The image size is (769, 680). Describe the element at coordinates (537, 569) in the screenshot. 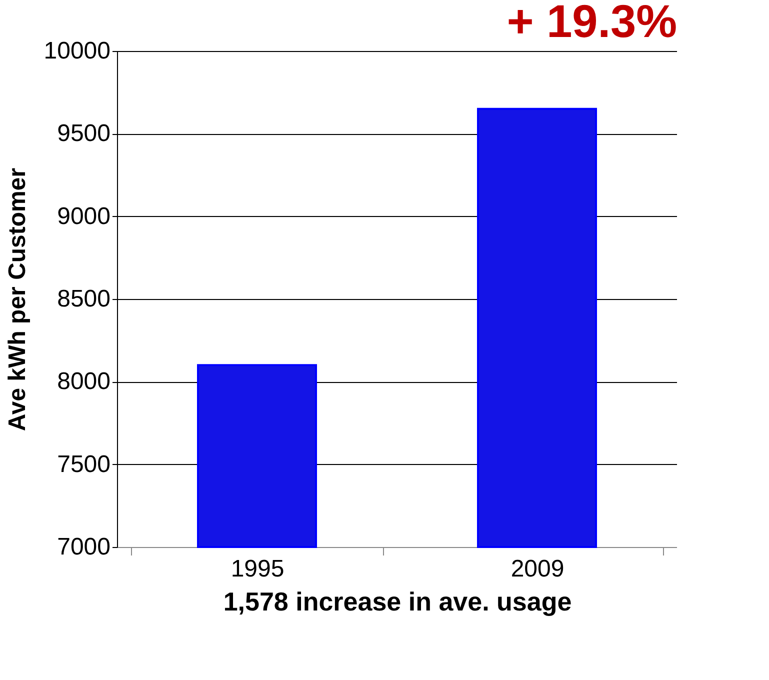

I see `x-tick-label: 2009` at that location.